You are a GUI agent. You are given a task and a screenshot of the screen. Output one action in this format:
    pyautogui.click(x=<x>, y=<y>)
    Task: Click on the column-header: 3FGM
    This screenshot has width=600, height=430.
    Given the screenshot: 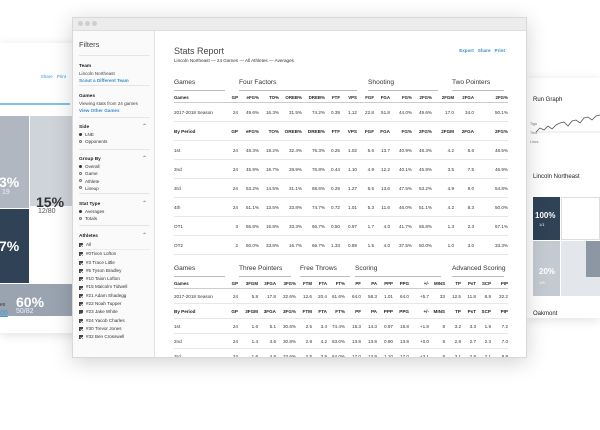 What is the action you would take?
    pyautogui.click(x=248, y=283)
    